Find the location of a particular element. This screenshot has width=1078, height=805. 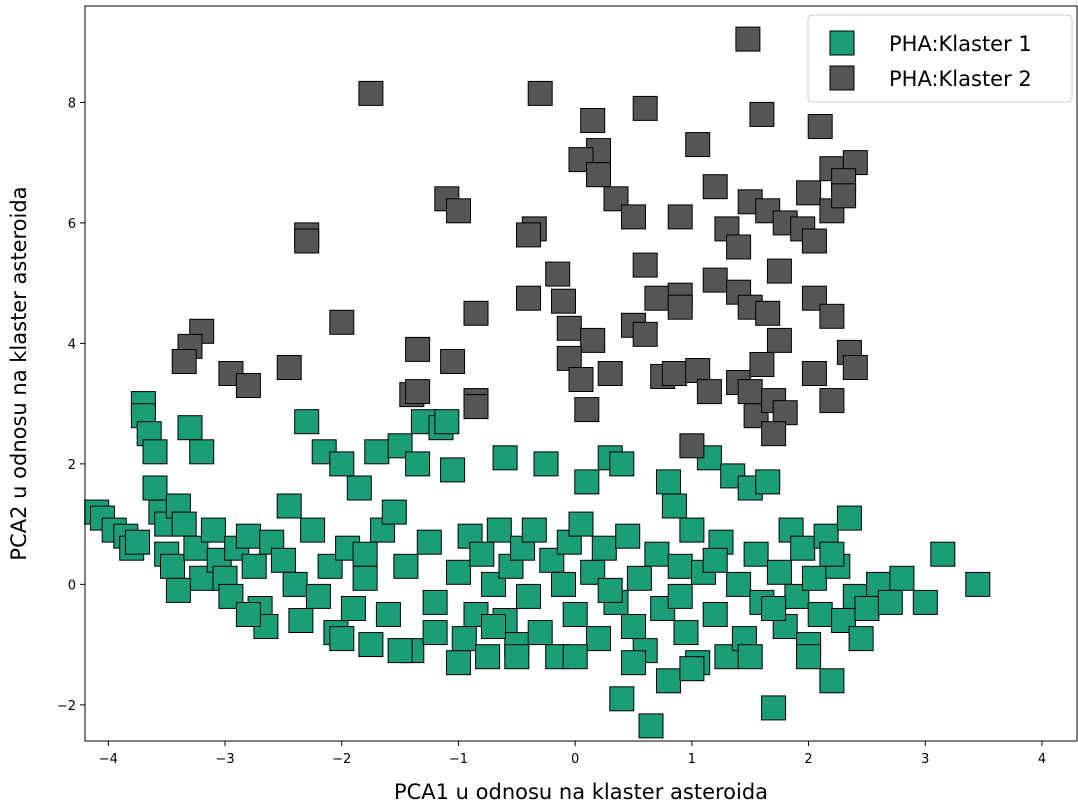

x-tick-label: 4 is located at coordinates (1042, 759).